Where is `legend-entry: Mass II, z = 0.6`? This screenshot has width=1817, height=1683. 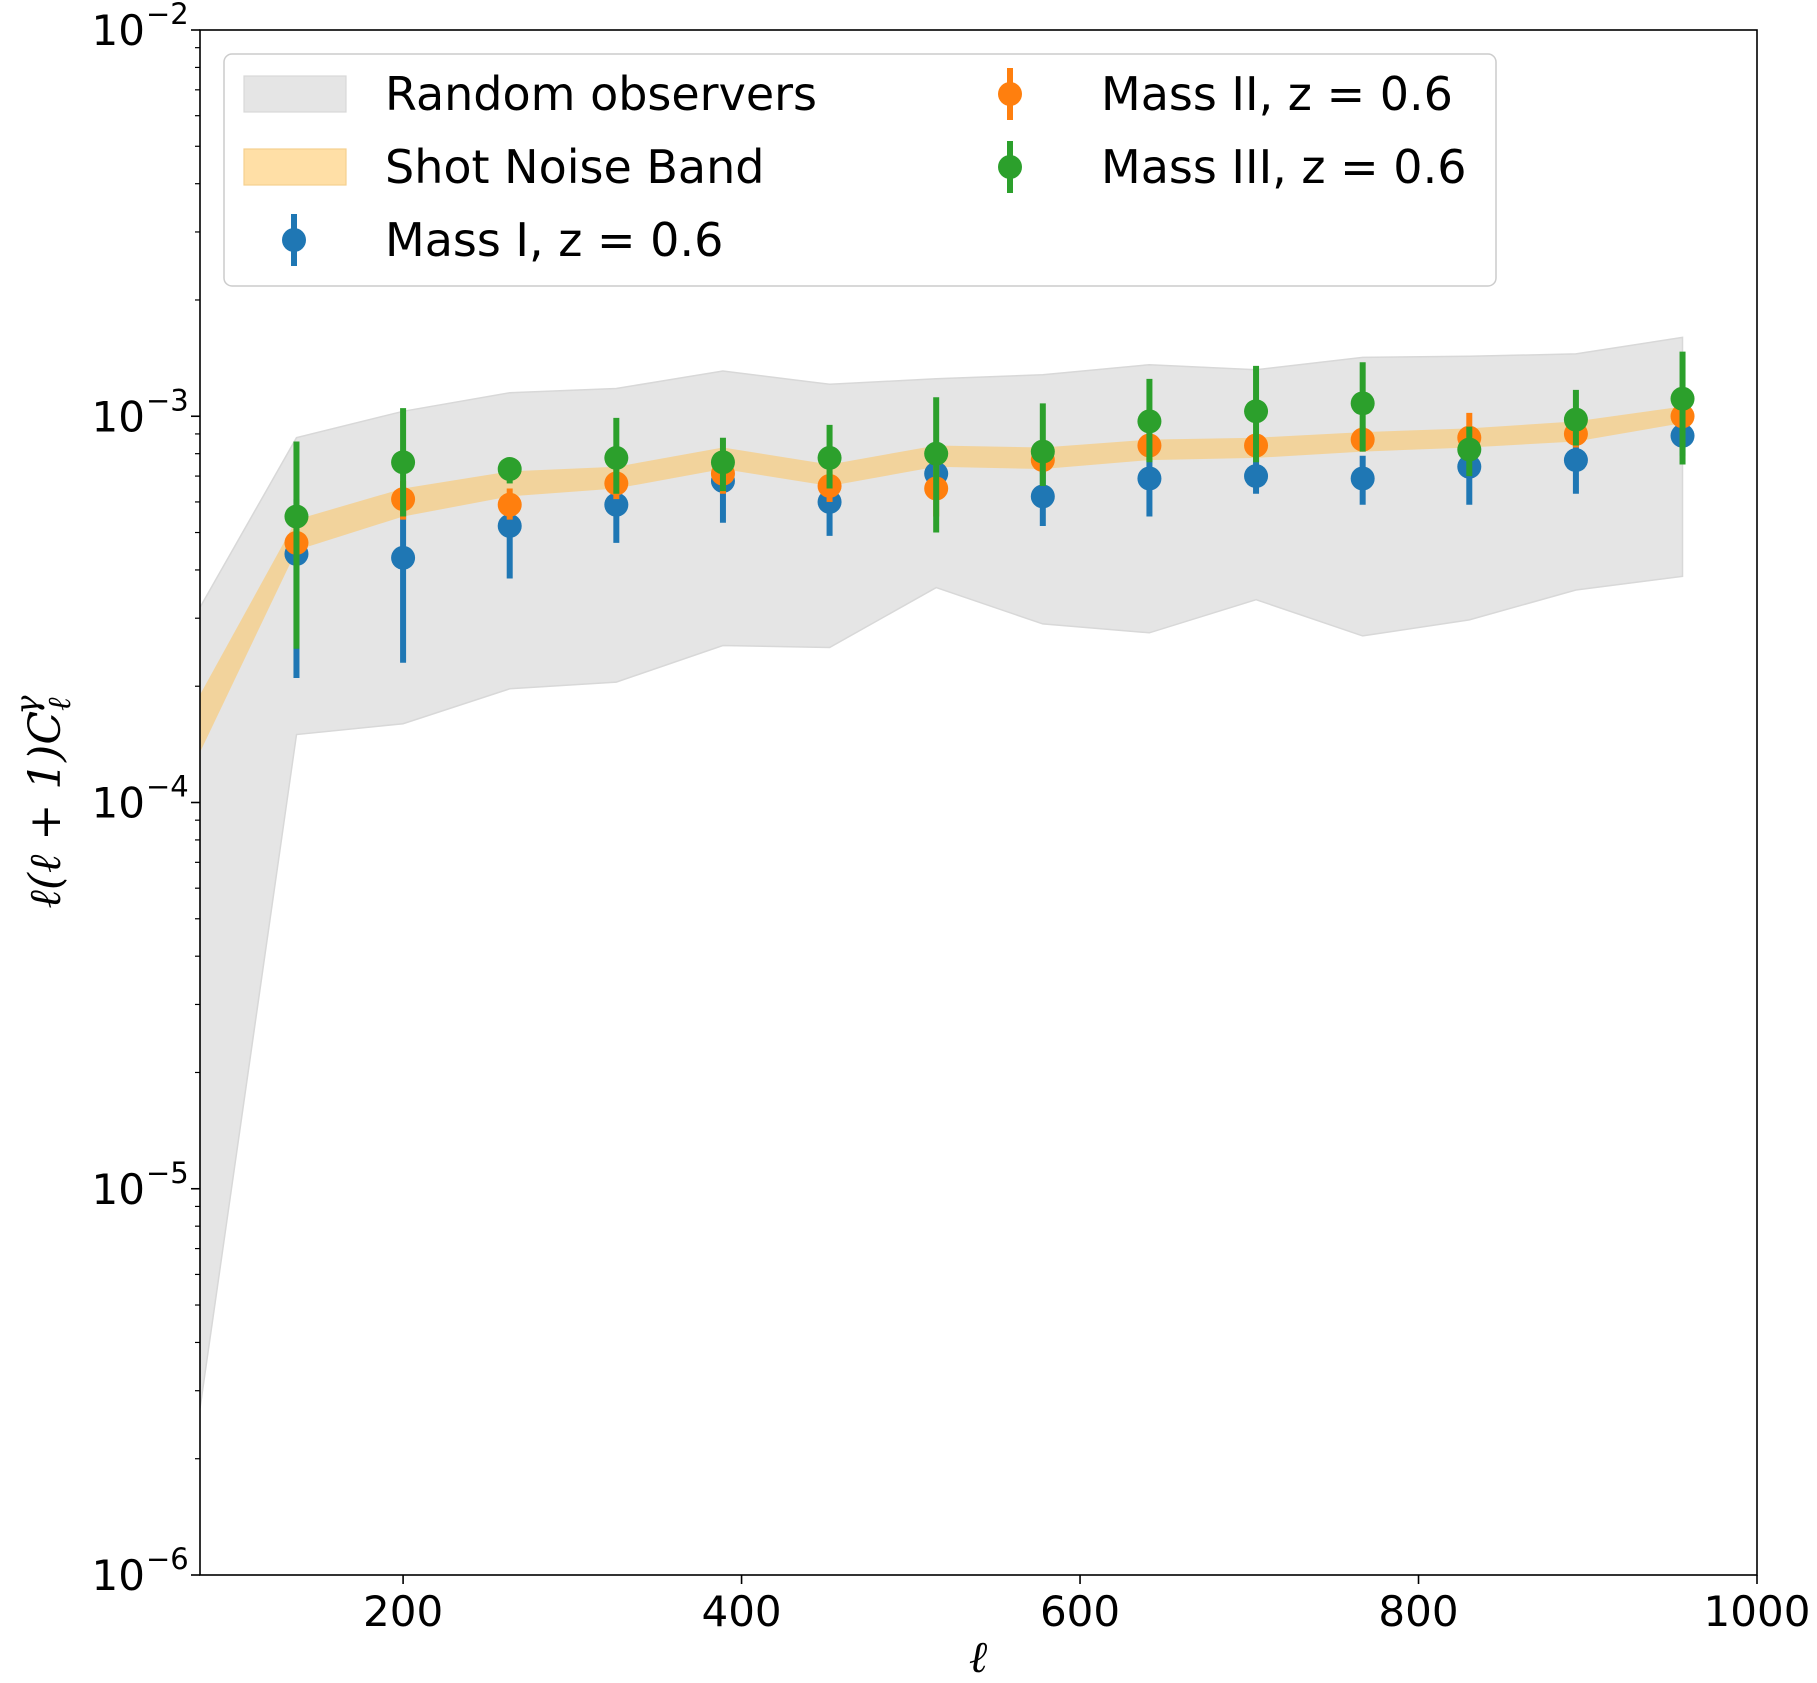
legend-entry: Mass II, z = 0.6 is located at coordinates (1225, 94).